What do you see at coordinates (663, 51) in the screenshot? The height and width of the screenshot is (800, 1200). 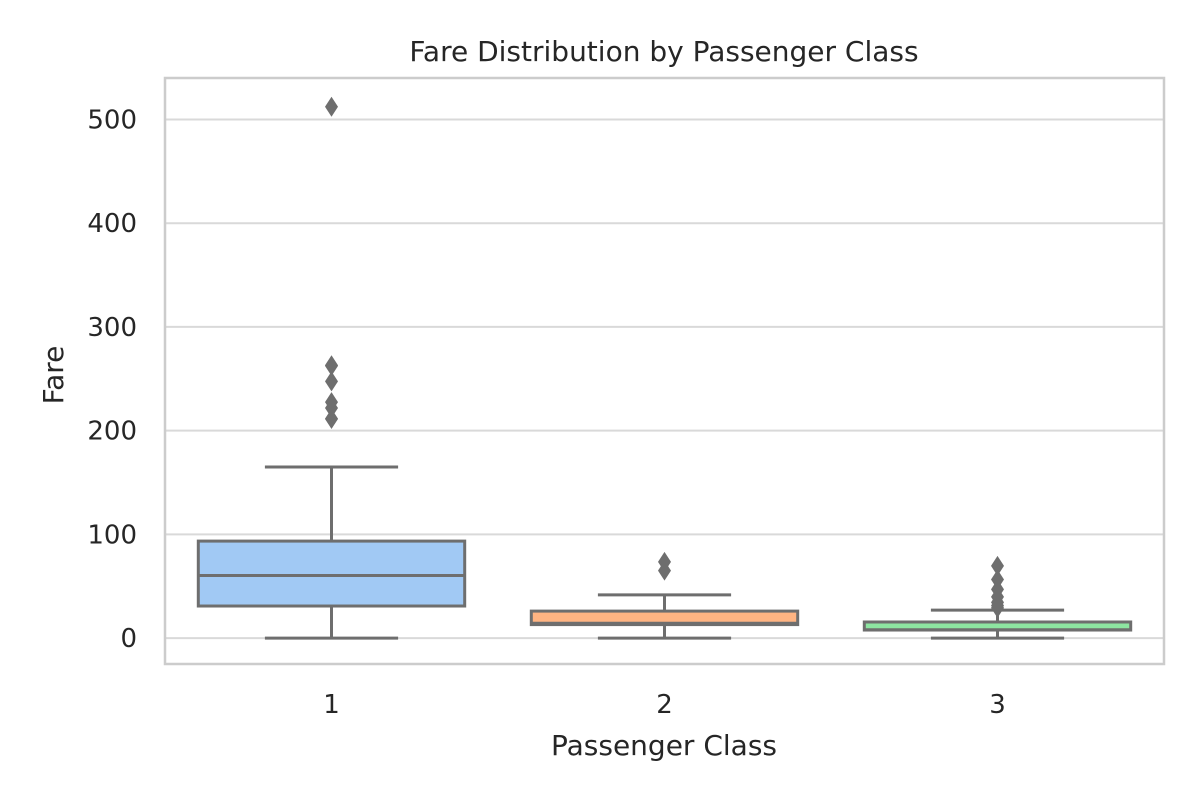 I see `chart-title: Fare Distribution by Passenger Class` at bounding box center [663, 51].